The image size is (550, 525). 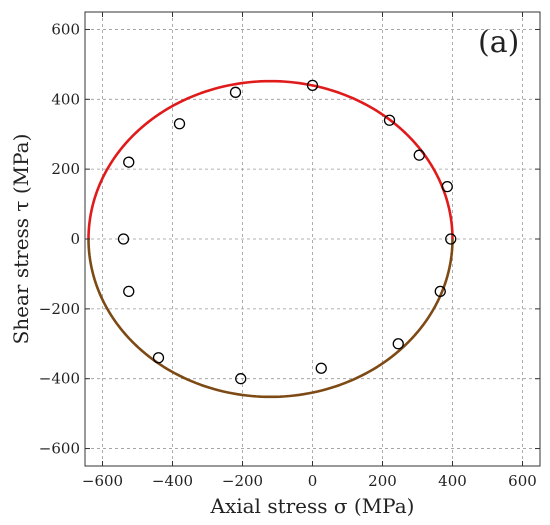 I want to click on y-axis-title: Shear stress τ (MPa), so click(x=21, y=239).